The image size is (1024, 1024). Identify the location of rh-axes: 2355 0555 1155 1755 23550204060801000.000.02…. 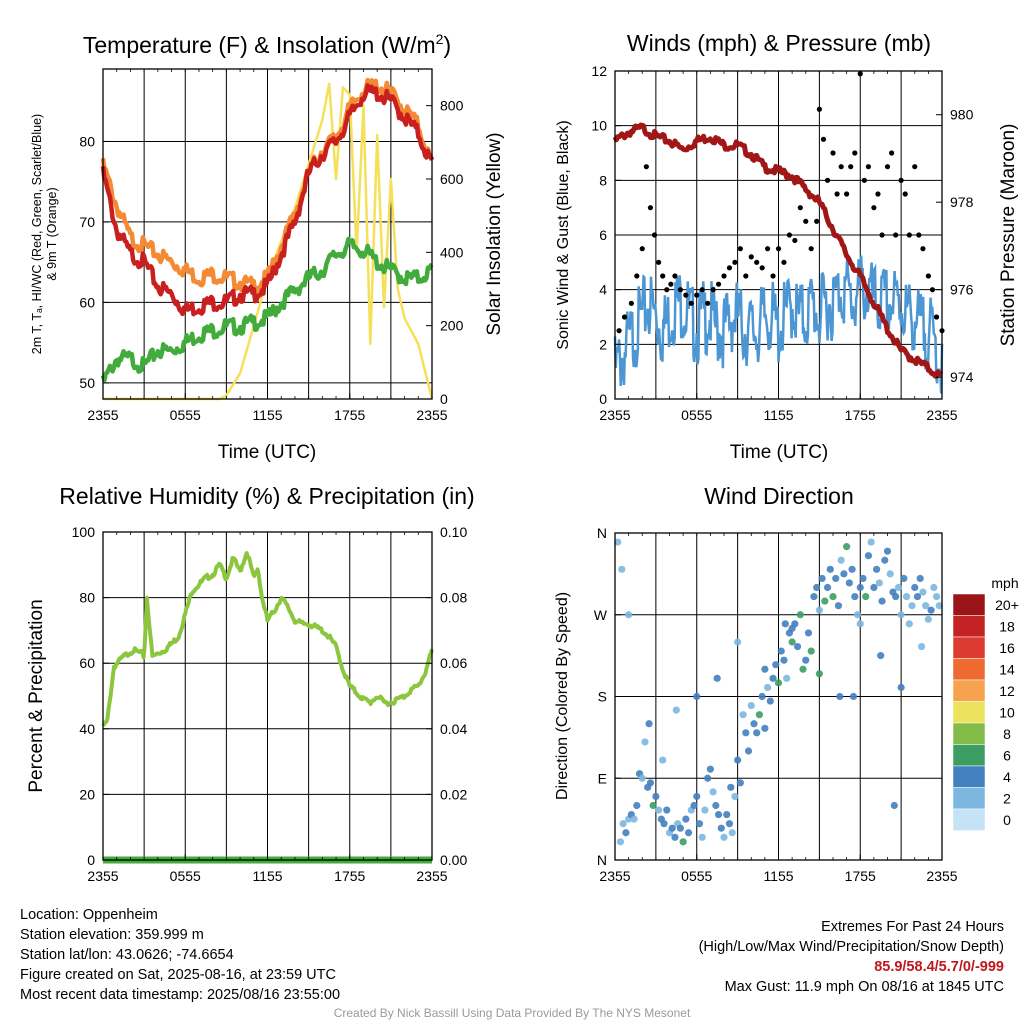
(270, 704).